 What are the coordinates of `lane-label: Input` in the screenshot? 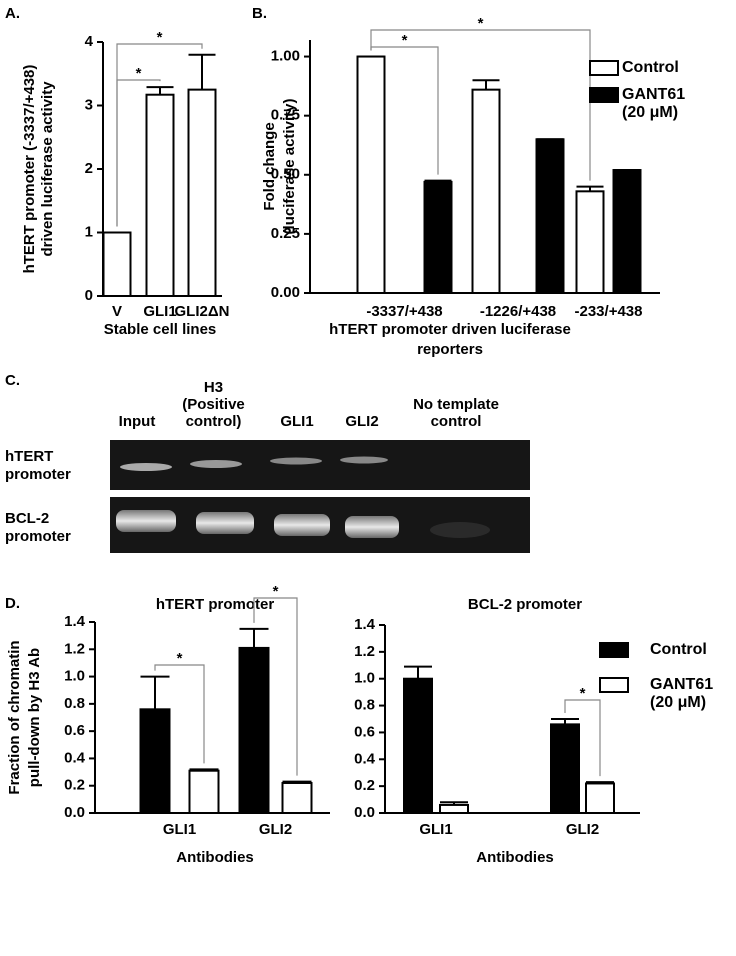 It's located at (137, 421).